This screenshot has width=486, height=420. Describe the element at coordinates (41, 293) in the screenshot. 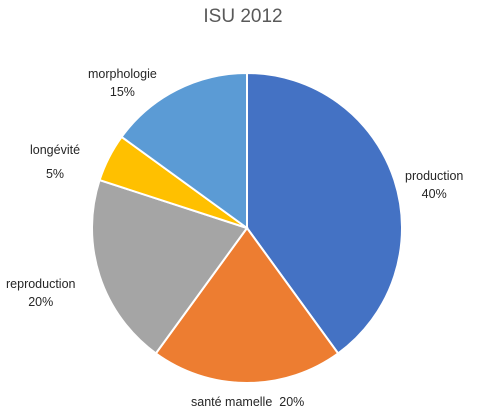

I see `label-reproduction: reproduction 20%` at that location.